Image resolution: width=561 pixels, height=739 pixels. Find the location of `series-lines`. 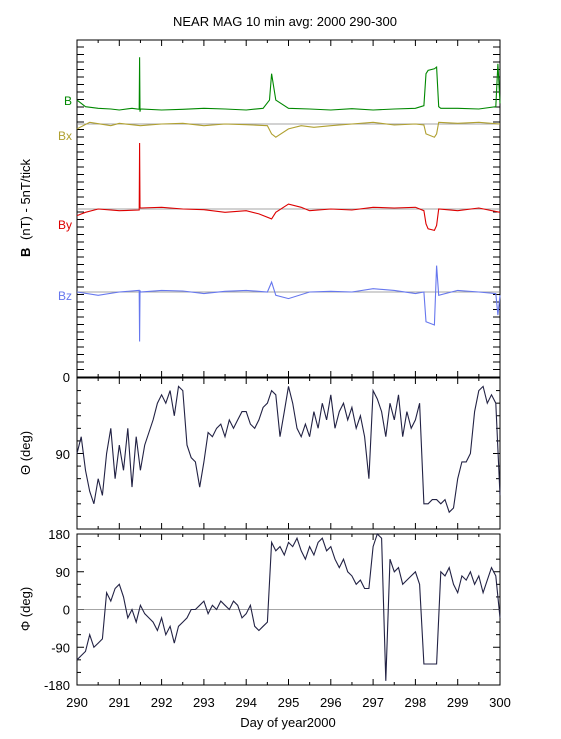

series-lines is located at coordinates (288, 449).